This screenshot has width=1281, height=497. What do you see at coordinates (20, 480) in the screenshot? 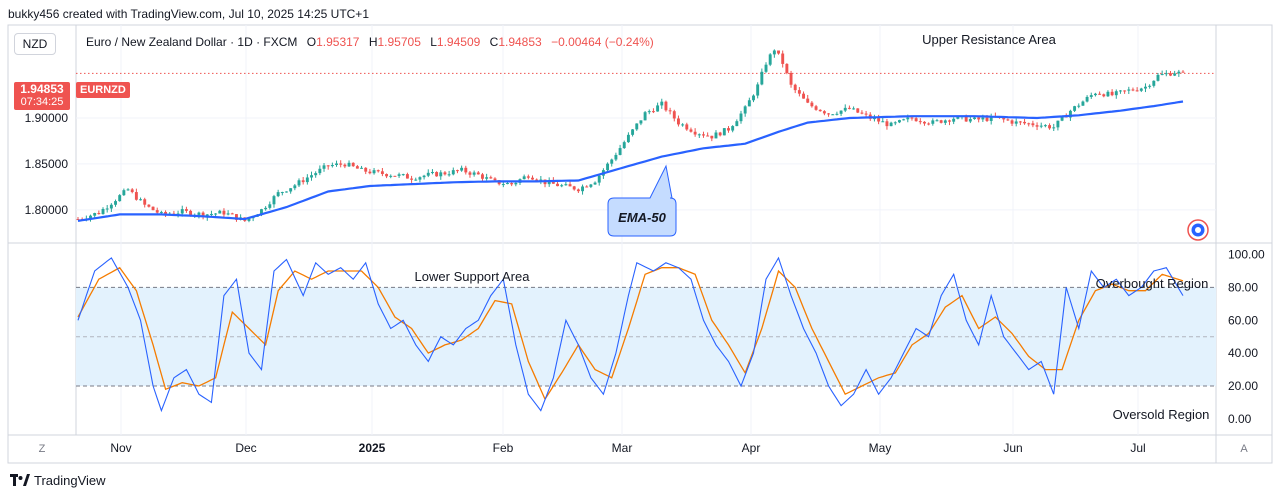
I see `tradingview-logo-icon` at bounding box center [20, 480].